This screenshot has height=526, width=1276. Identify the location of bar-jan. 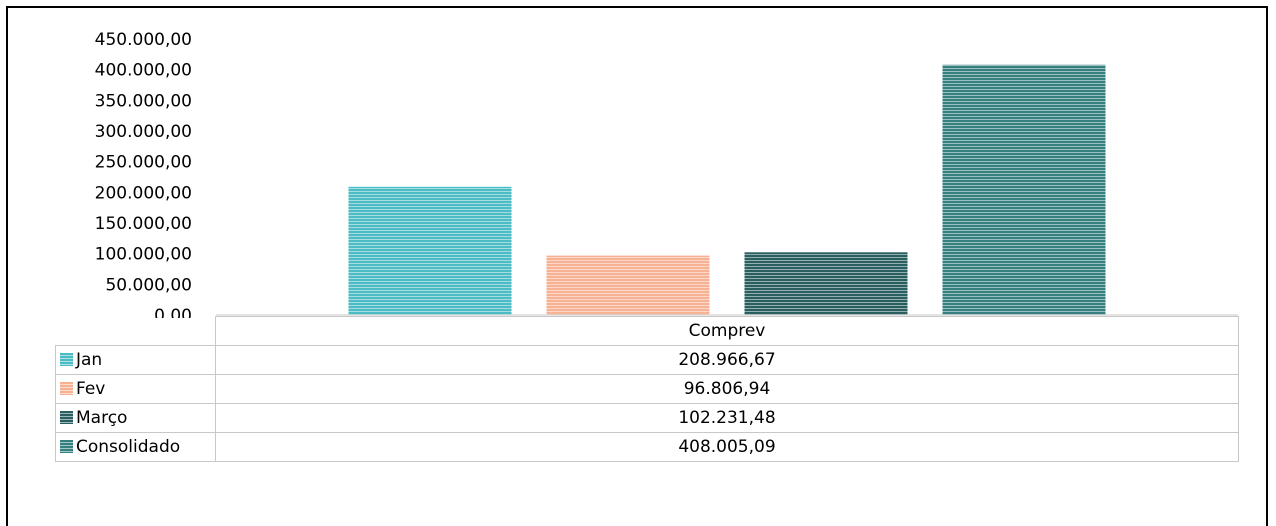
(430, 250).